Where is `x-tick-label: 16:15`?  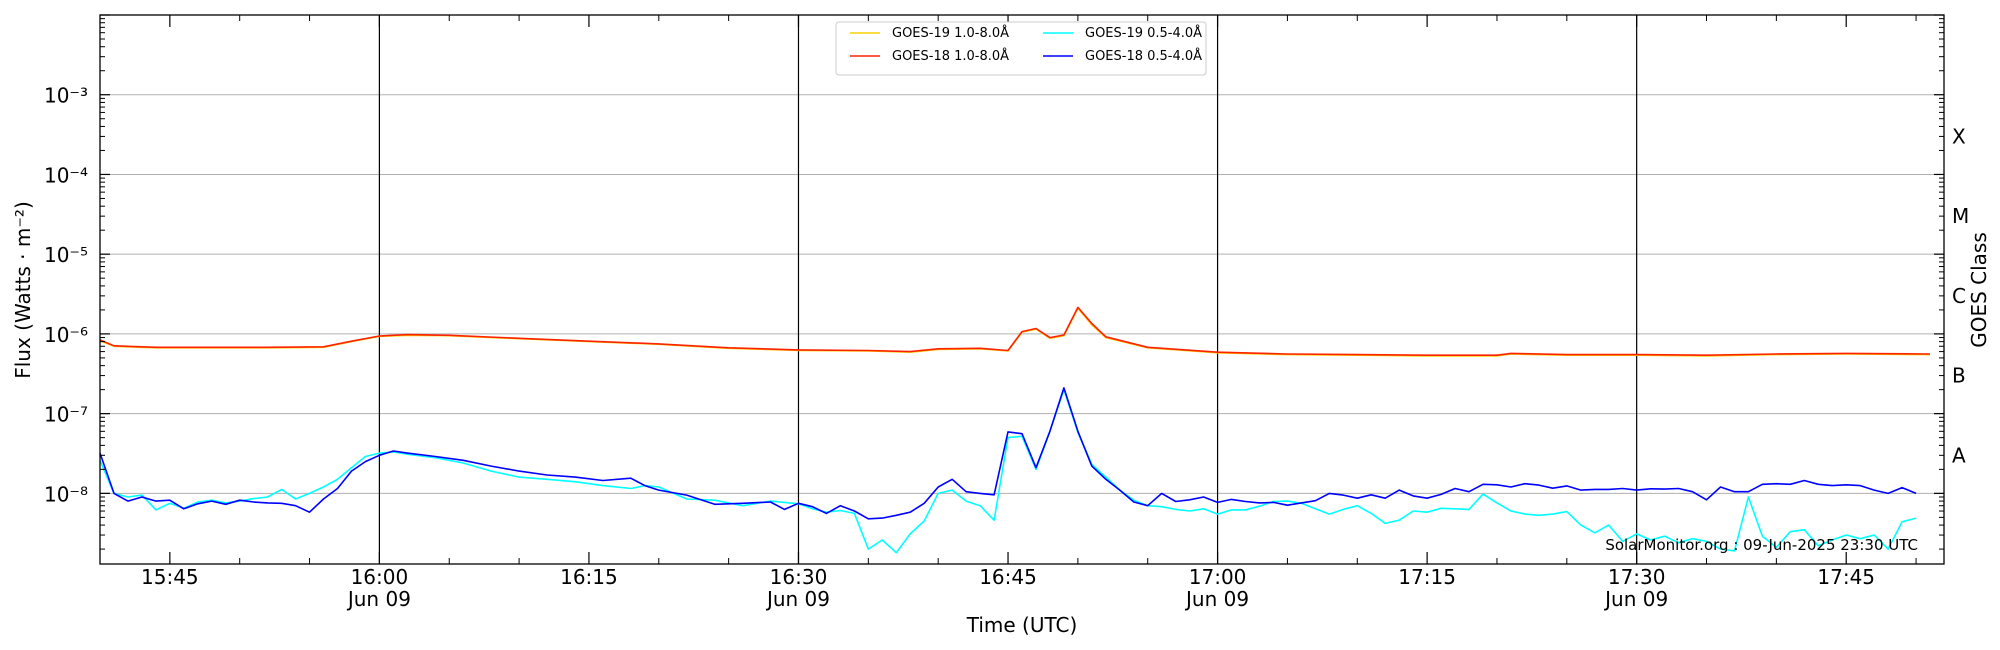 x-tick-label: 16:15 is located at coordinates (589, 577).